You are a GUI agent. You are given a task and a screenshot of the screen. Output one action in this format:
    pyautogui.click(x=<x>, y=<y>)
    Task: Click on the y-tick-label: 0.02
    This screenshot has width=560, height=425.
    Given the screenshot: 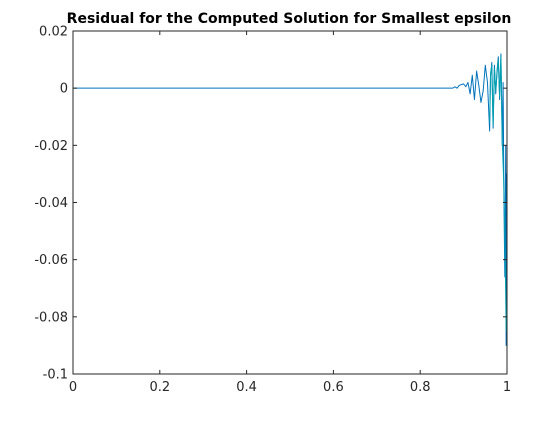 What is the action you would take?
    pyautogui.click(x=53, y=32)
    